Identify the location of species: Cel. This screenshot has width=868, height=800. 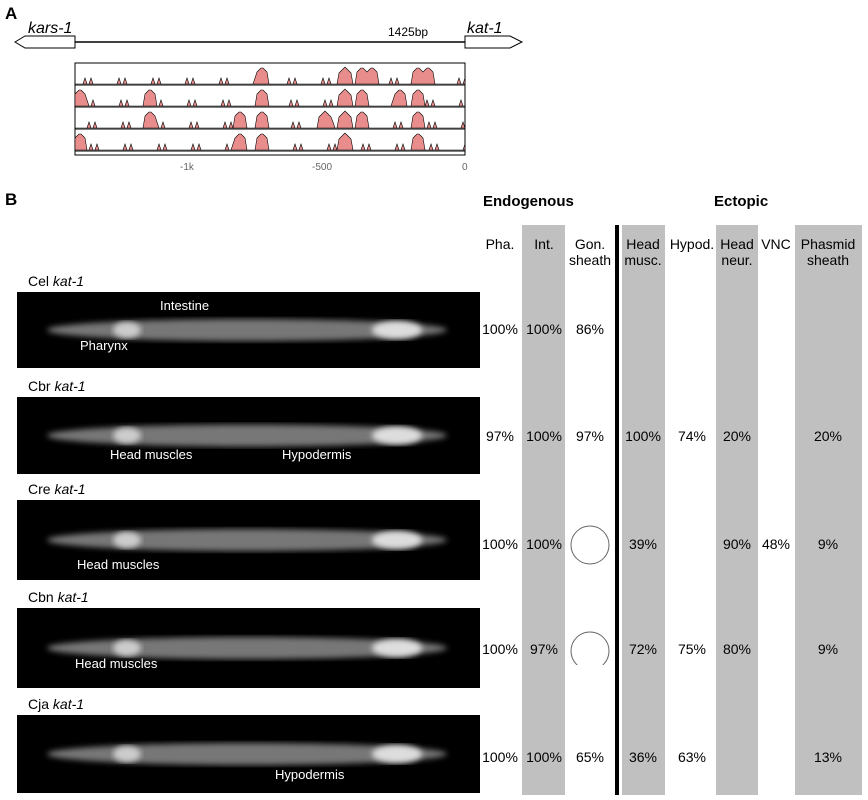
(40, 281).